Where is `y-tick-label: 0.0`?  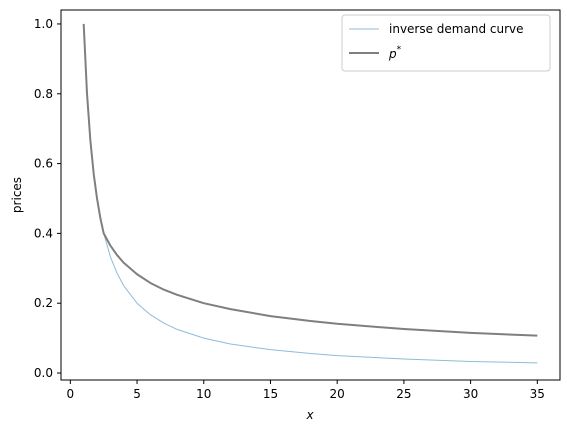 y-tick-label: 0.0 is located at coordinates (43, 373).